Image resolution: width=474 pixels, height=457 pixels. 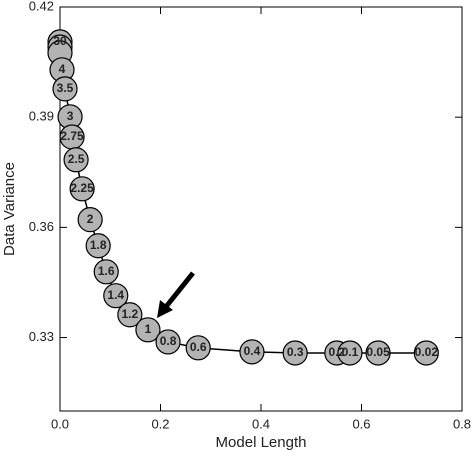 I want to click on point-label: 0.8, so click(x=168, y=341).